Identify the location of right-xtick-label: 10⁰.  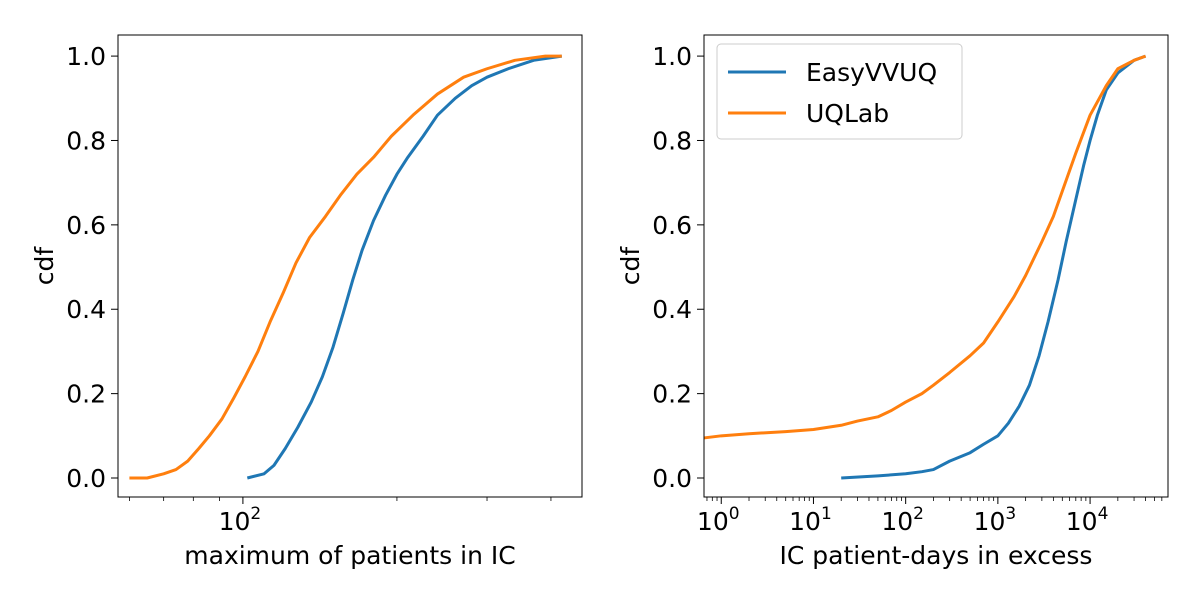
(718, 520).